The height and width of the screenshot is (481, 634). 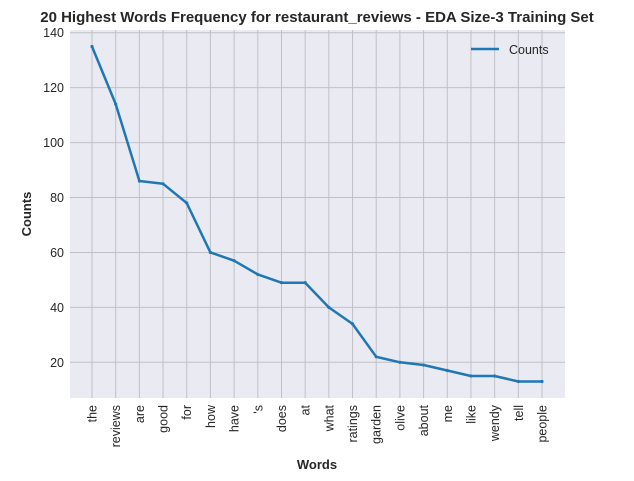 What do you see at coordinates (53, 143) in the screenshot?
I see `y-tick-label: 100` at bounding box center [53, 143].